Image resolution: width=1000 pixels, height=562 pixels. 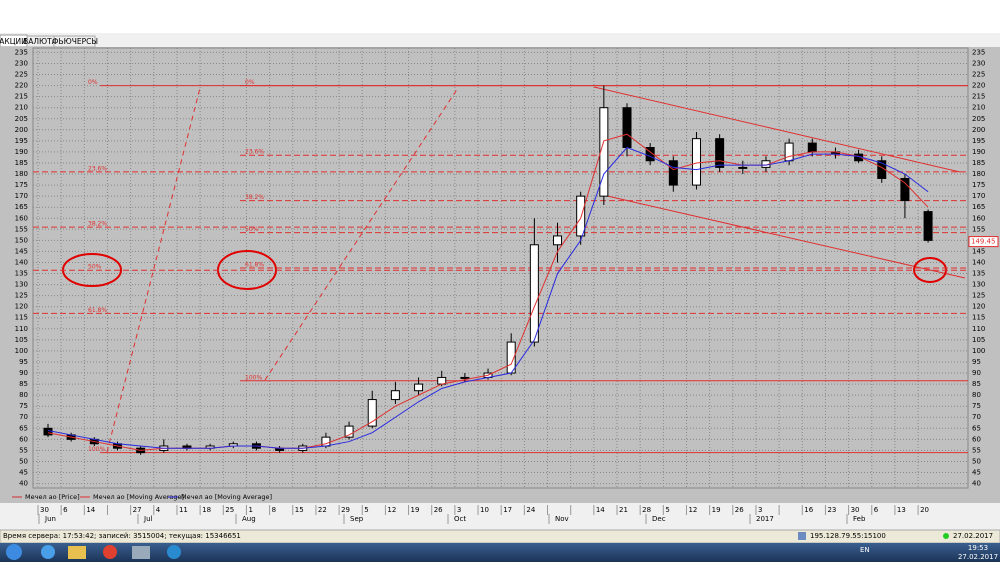 I want to click on y-tick-label: 110, so click(x=21, y=329).